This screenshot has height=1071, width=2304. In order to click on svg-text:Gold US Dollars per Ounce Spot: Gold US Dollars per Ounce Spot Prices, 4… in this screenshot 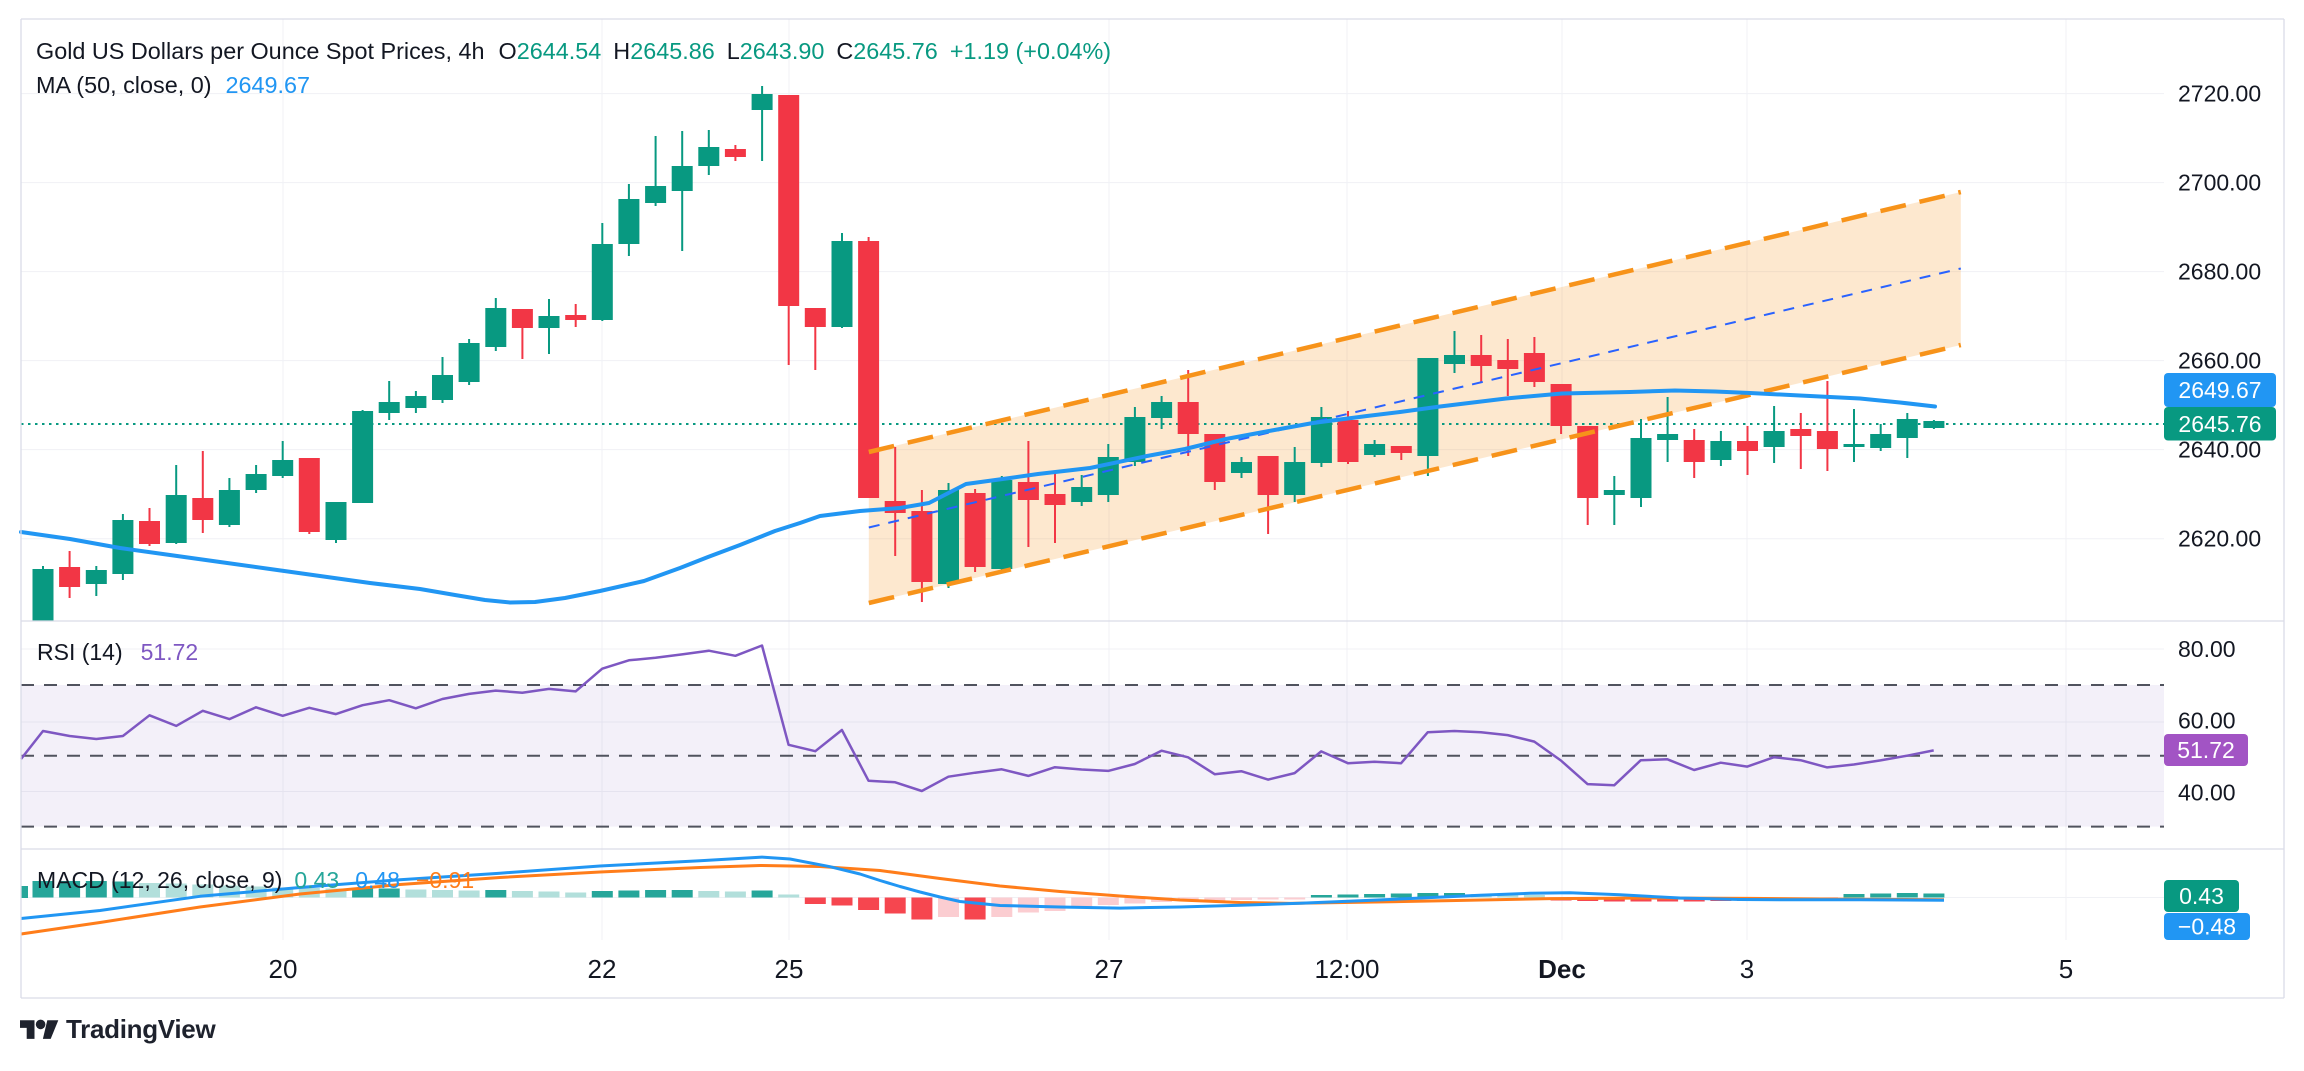, I will do `click(573, 51)`.